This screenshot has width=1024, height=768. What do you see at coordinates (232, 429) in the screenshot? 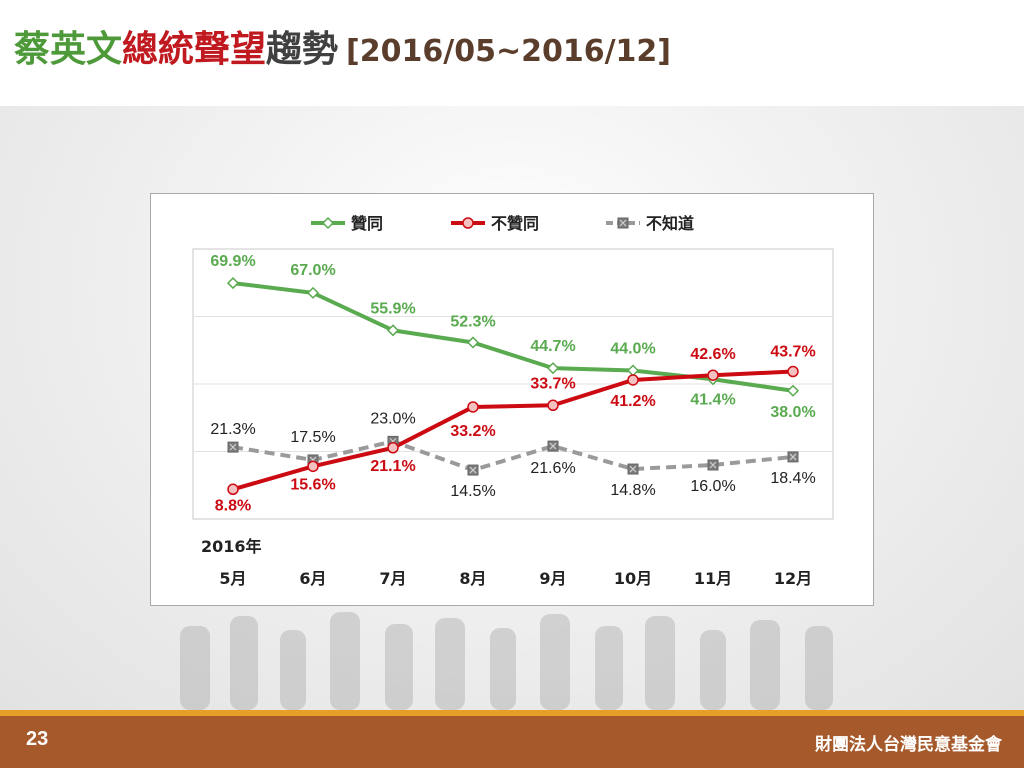
I see `data-label-2-0: 21.3%` at bounding box center [232, 429].